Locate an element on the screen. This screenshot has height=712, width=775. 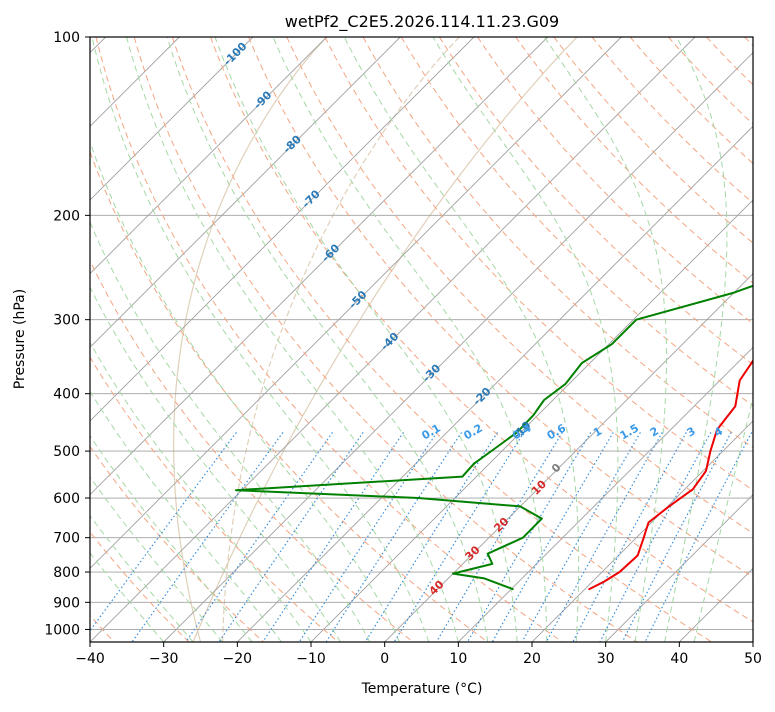
x-tick-label: 40 is located at coordinates (679, 659).